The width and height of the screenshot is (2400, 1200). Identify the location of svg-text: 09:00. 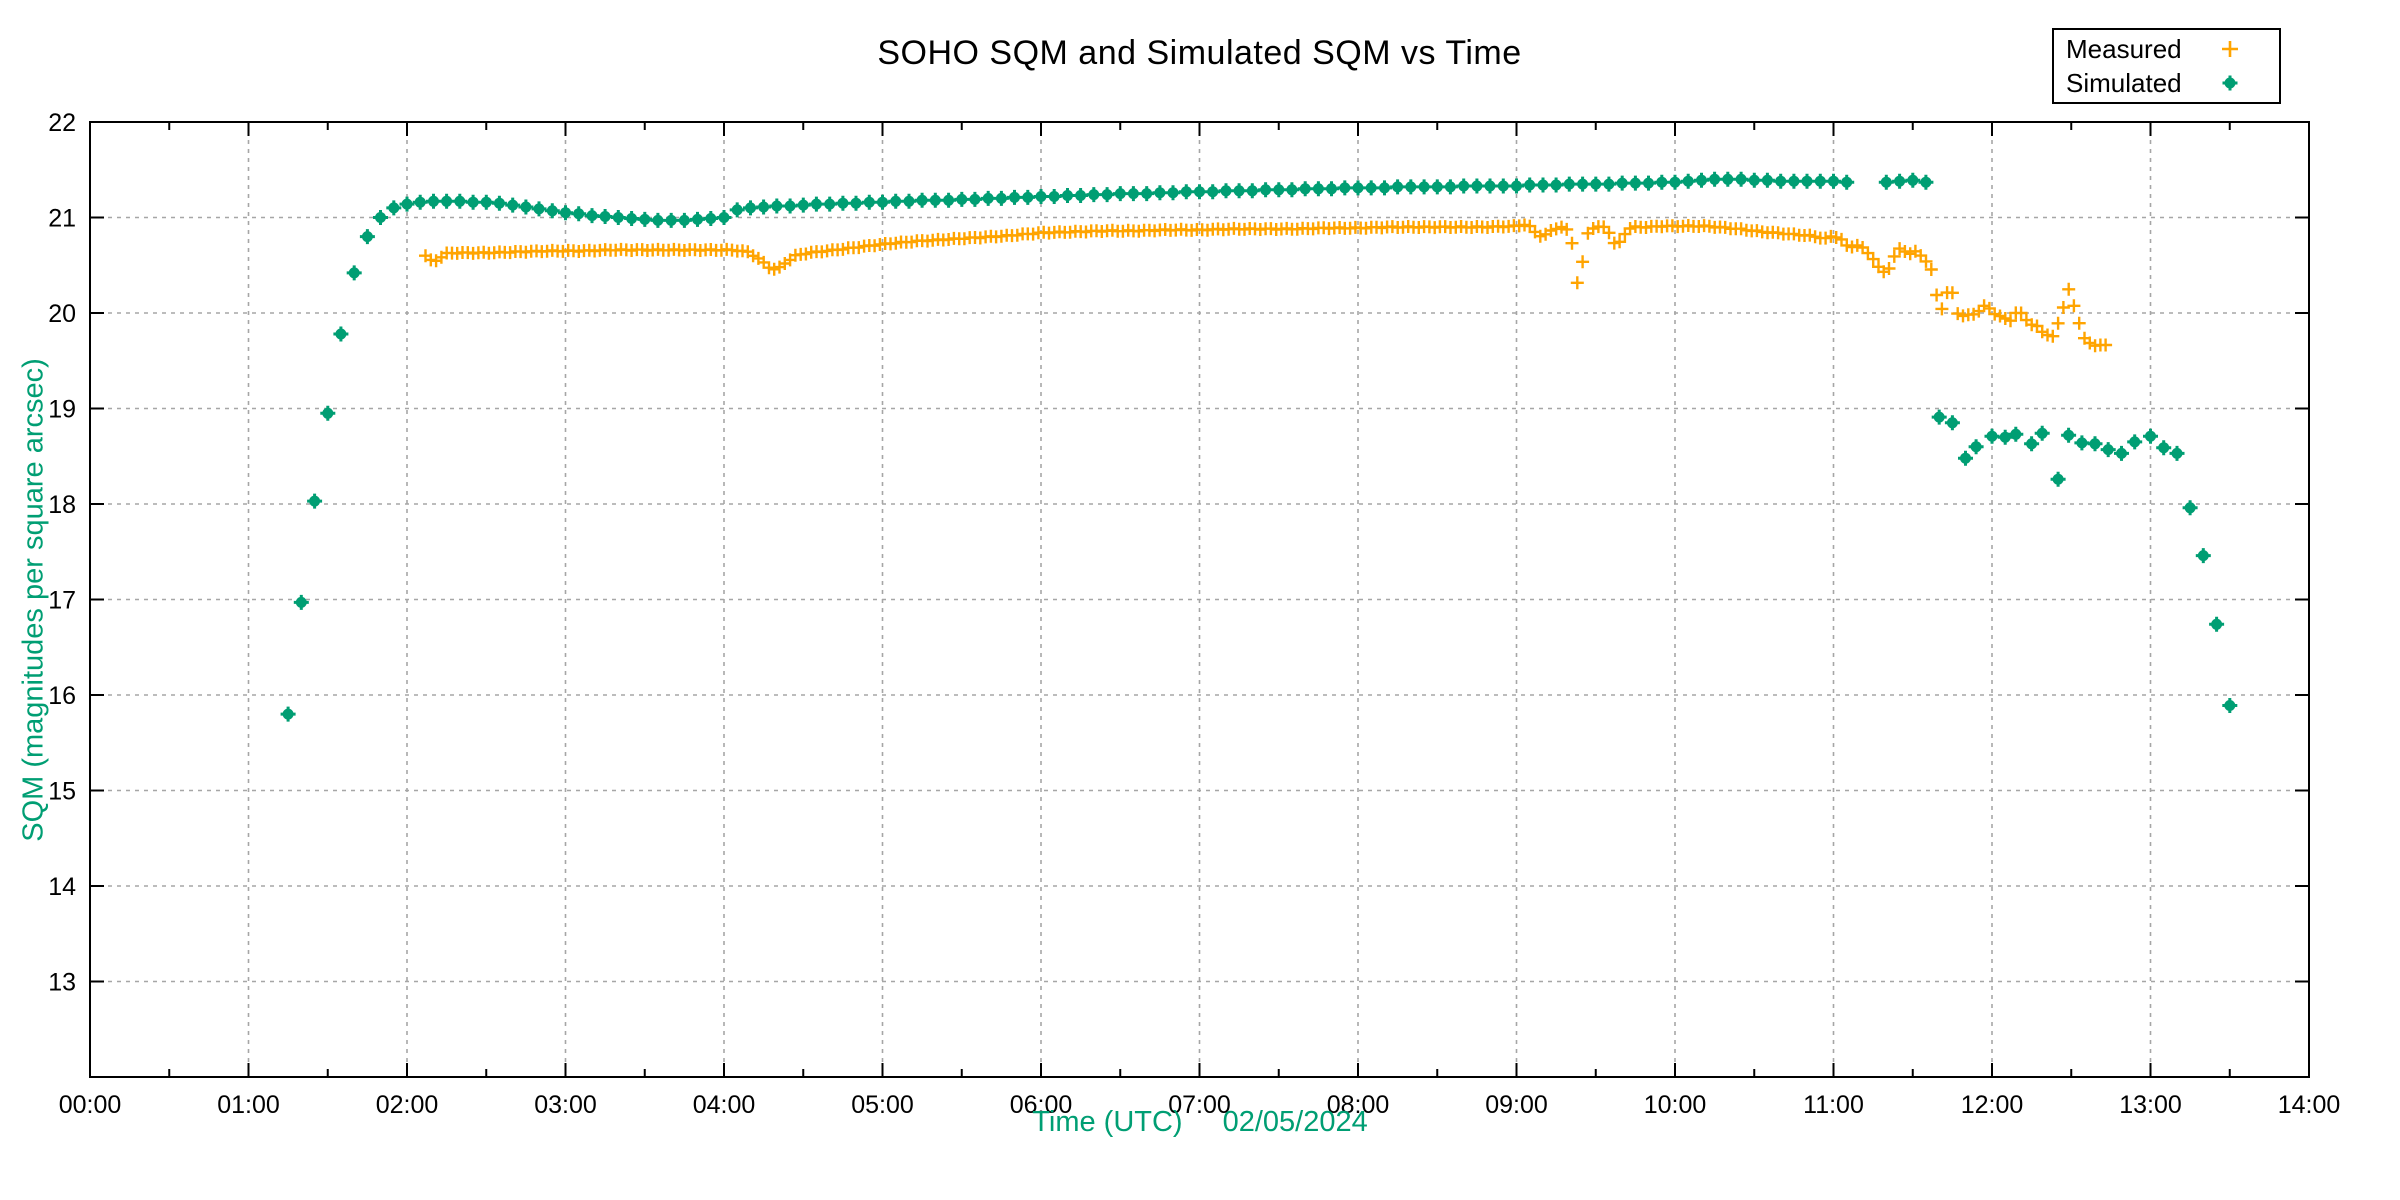
(1516, 1105).